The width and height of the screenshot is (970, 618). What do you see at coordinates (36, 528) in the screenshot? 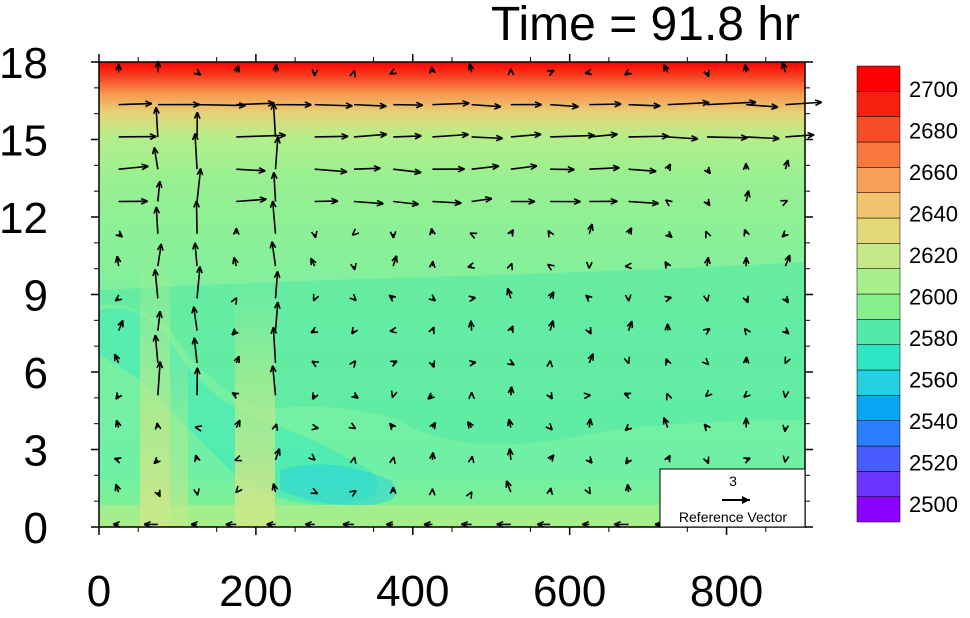
I see `y-tick-label: 0` at bounding box center [36, 528].